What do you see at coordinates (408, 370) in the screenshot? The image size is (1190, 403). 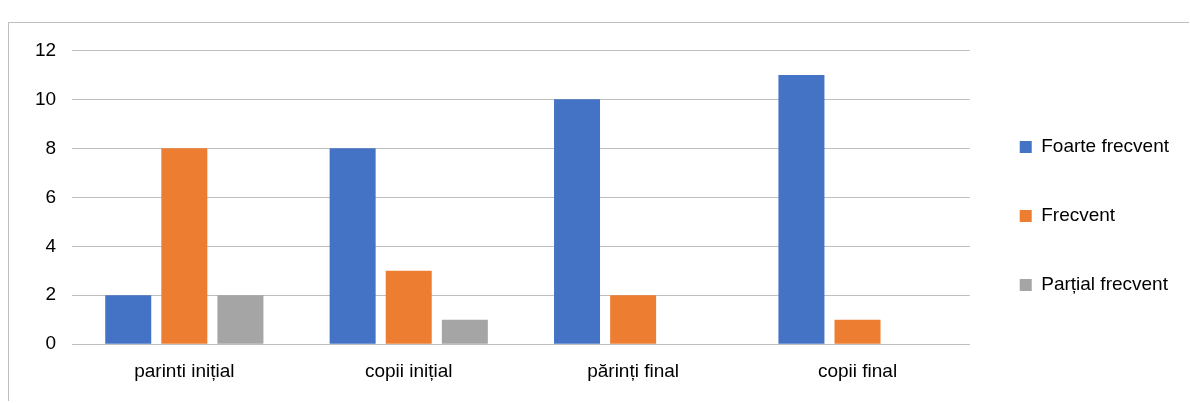 I see `x-tick-label: copii inițial` at bounding box center [408, 370].